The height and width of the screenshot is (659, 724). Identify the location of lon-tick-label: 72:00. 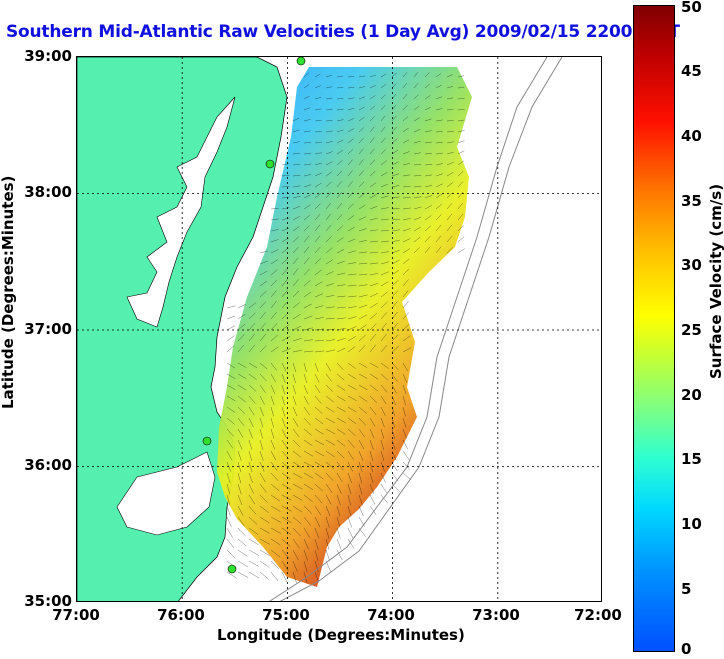
(598, 615).